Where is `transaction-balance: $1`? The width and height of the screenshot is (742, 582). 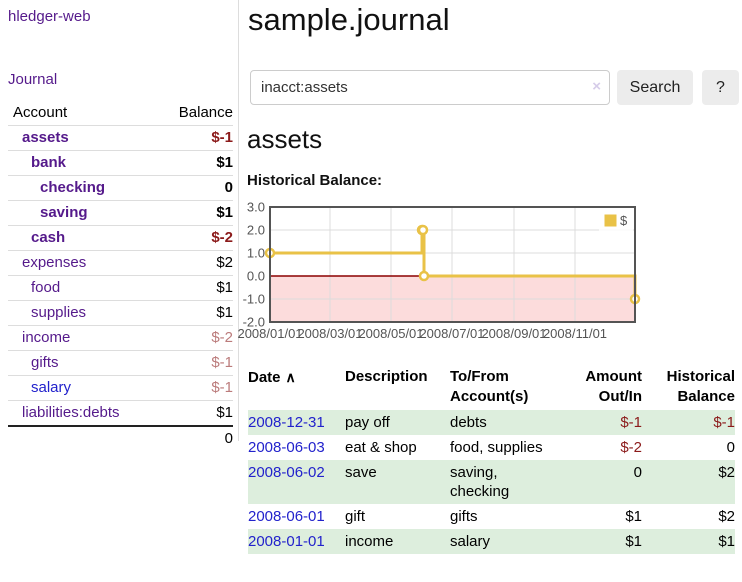 transaction-balance: $1 is located at coordinates (726, 541).